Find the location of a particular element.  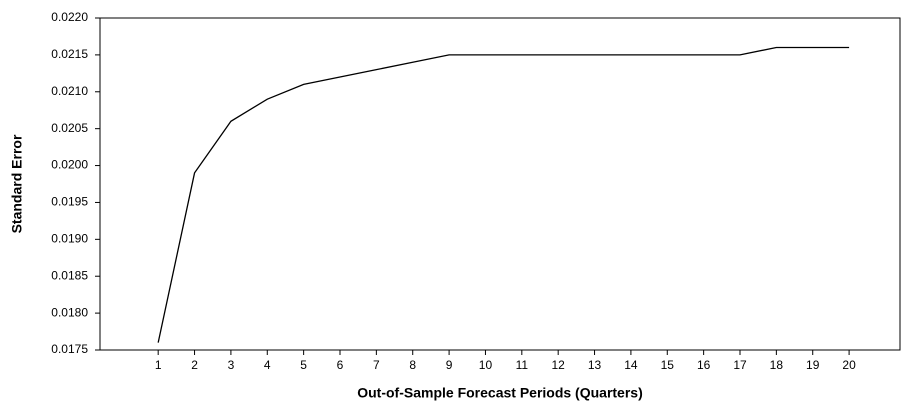

x-tick-label: 7 is located at coordinates (376, 365).